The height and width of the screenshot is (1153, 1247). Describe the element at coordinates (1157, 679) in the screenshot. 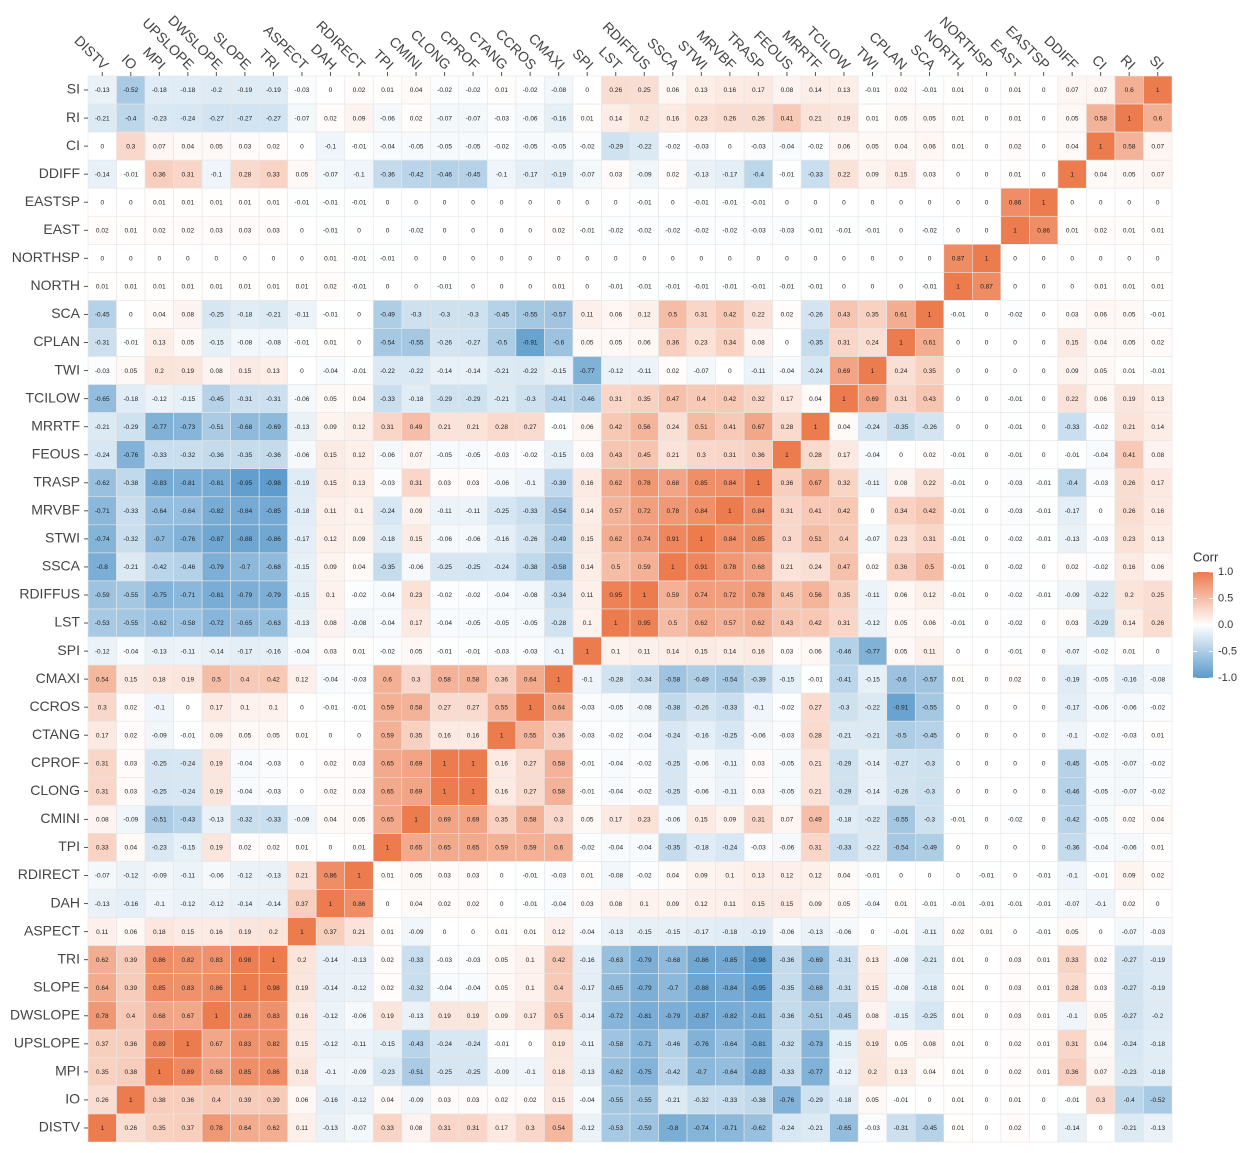

I see `cell-value: -0.08` at that location.